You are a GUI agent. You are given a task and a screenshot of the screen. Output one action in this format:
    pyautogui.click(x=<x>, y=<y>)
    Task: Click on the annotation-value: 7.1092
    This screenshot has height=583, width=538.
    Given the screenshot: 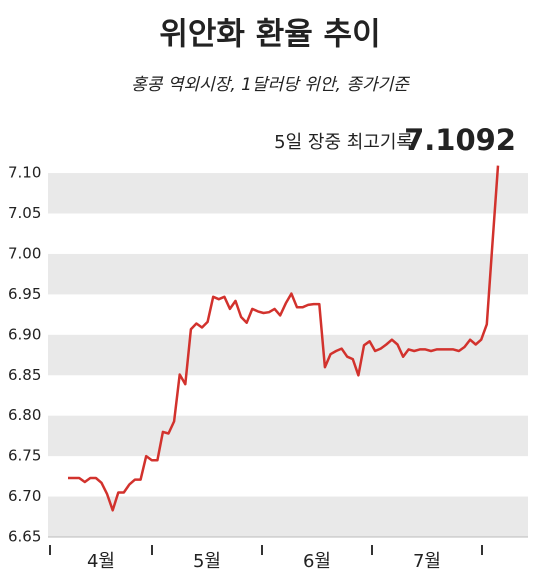 What is the action you would take?
    pyautogui.click(x=460, y=140)
    